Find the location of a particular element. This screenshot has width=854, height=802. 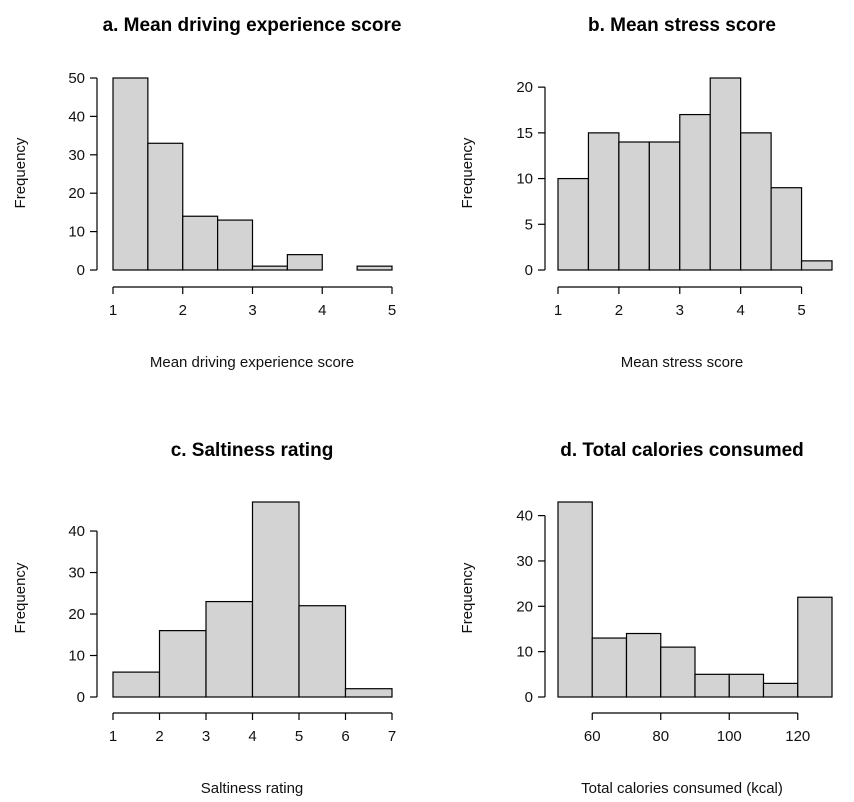

x-axis-label: Saltiness rating is located at coordinates (252, 788).